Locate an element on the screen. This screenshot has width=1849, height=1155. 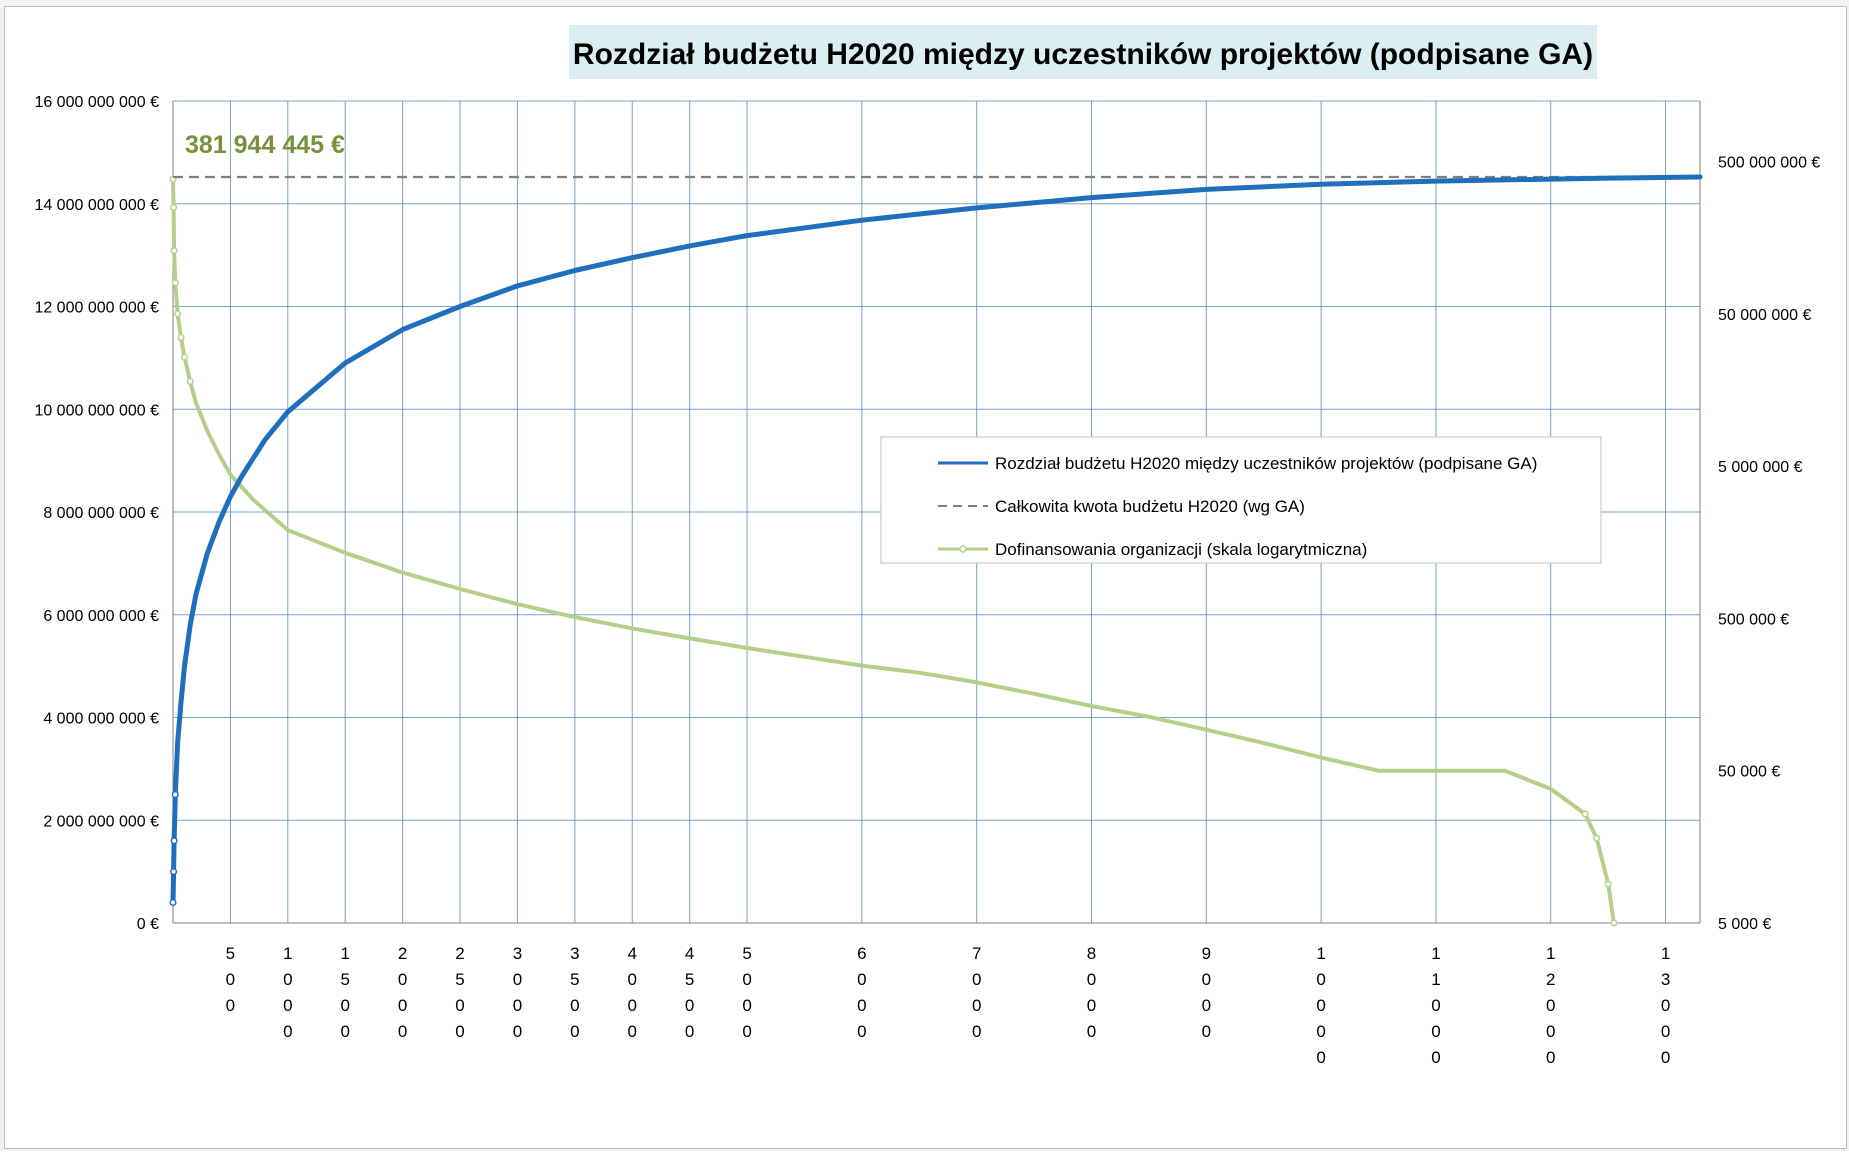
left-axis-tick-label: 0 € is located at coordinates (148, 924).